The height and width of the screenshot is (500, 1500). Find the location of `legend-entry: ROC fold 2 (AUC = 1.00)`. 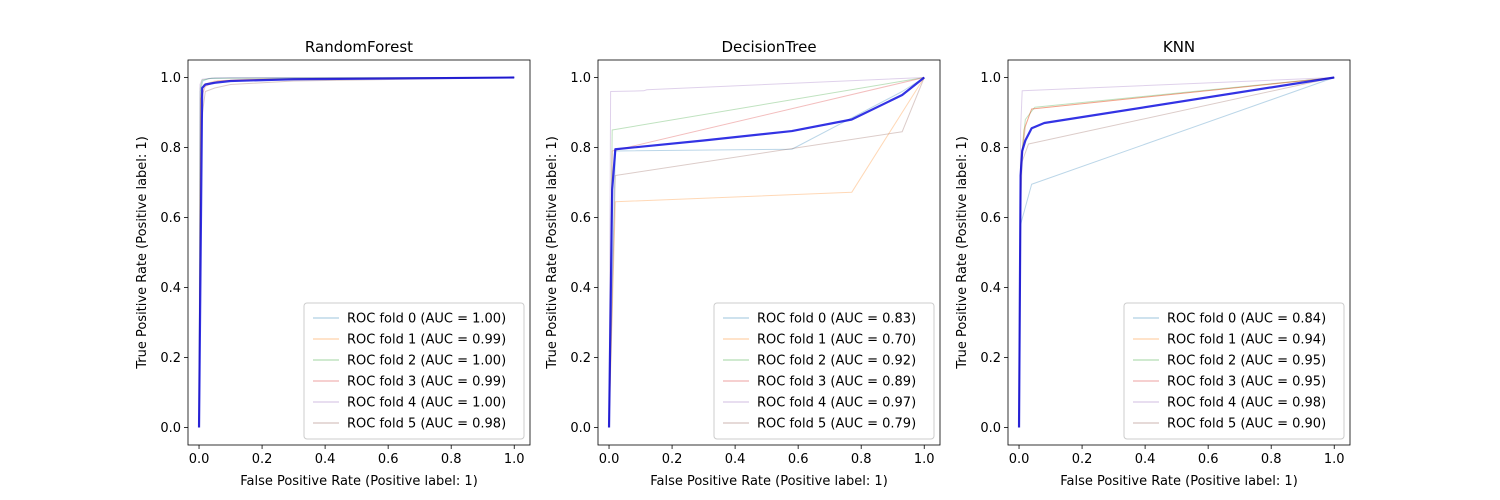

legend-entry: ROC fold 2 (AUC = 1.00) is located at coordinates (426, 361).